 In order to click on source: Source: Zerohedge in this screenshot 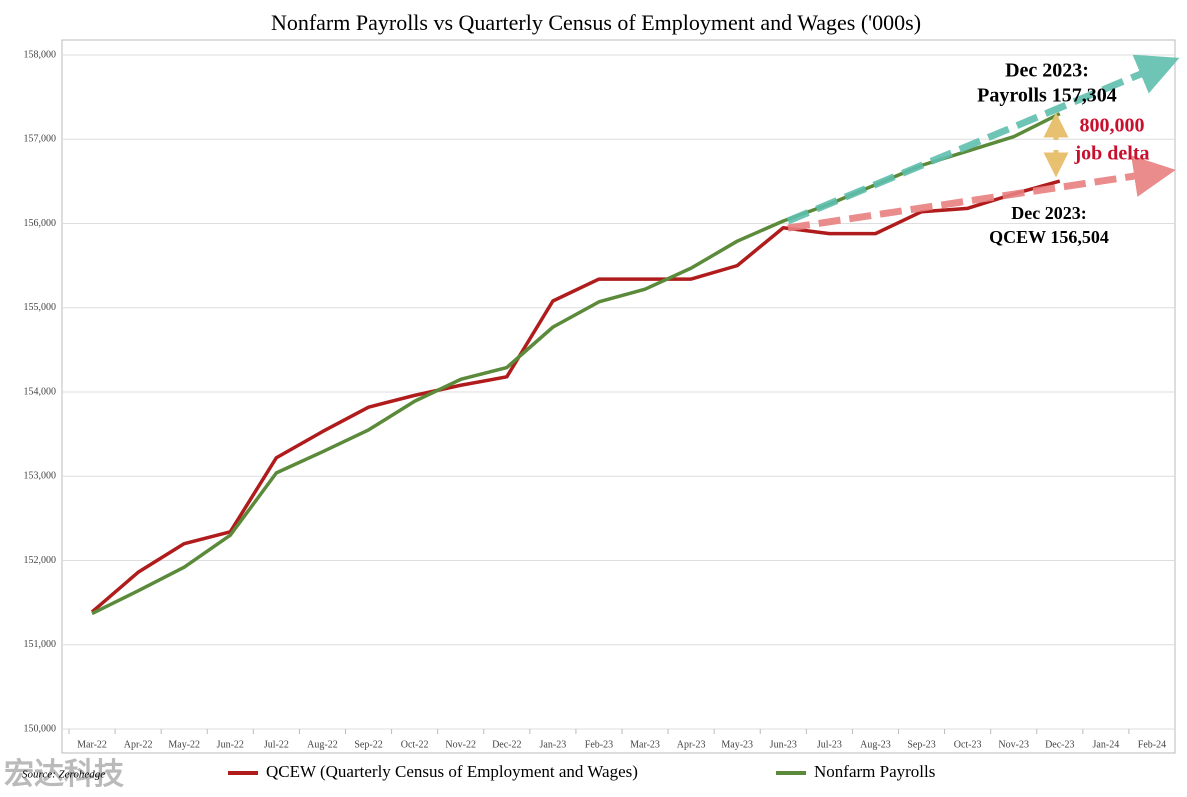, I will do `click(63, 775)`.